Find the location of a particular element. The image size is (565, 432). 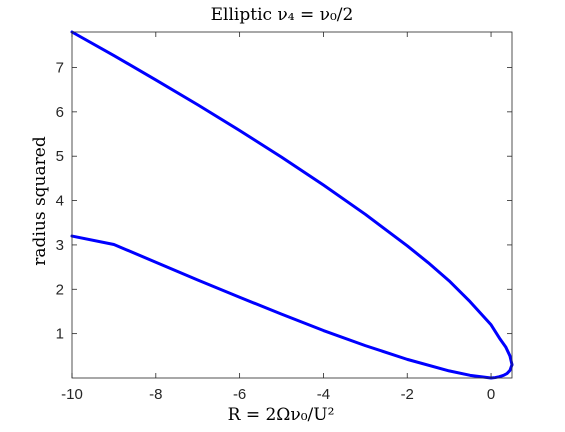

y-tick-label: 4 is located at coordinates (60, 201).